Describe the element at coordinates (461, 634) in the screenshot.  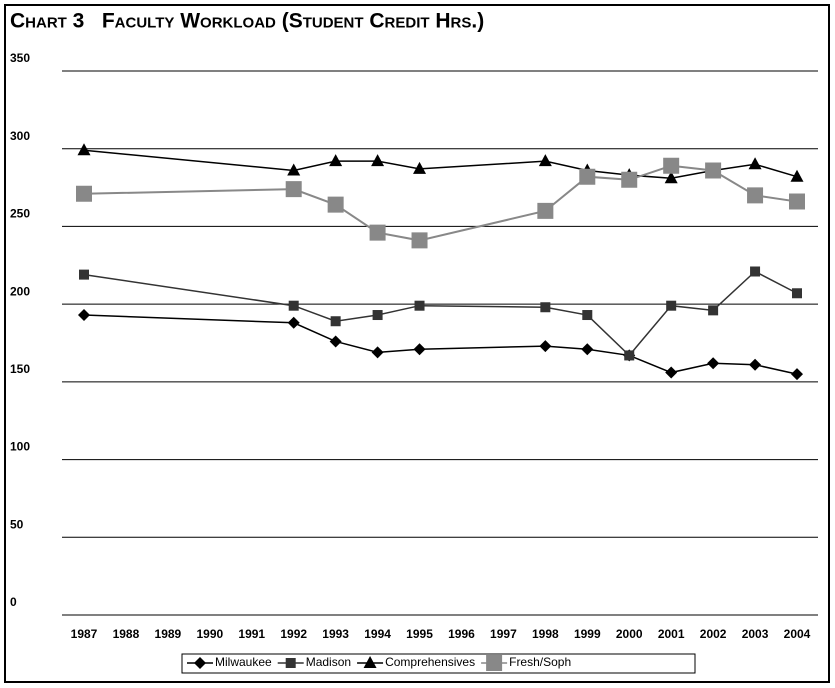
I see `x-tick-label: 1996` at that location.